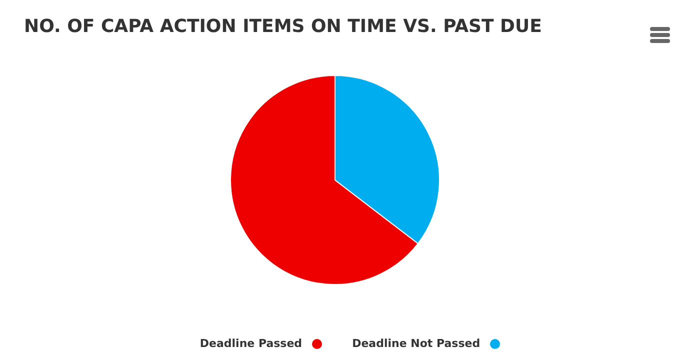 This screenshot has height=357, width=700. Describe the element at coordinates (251, 343) in the screenshot. I see `legend-label: Deadline Passed` at that location.